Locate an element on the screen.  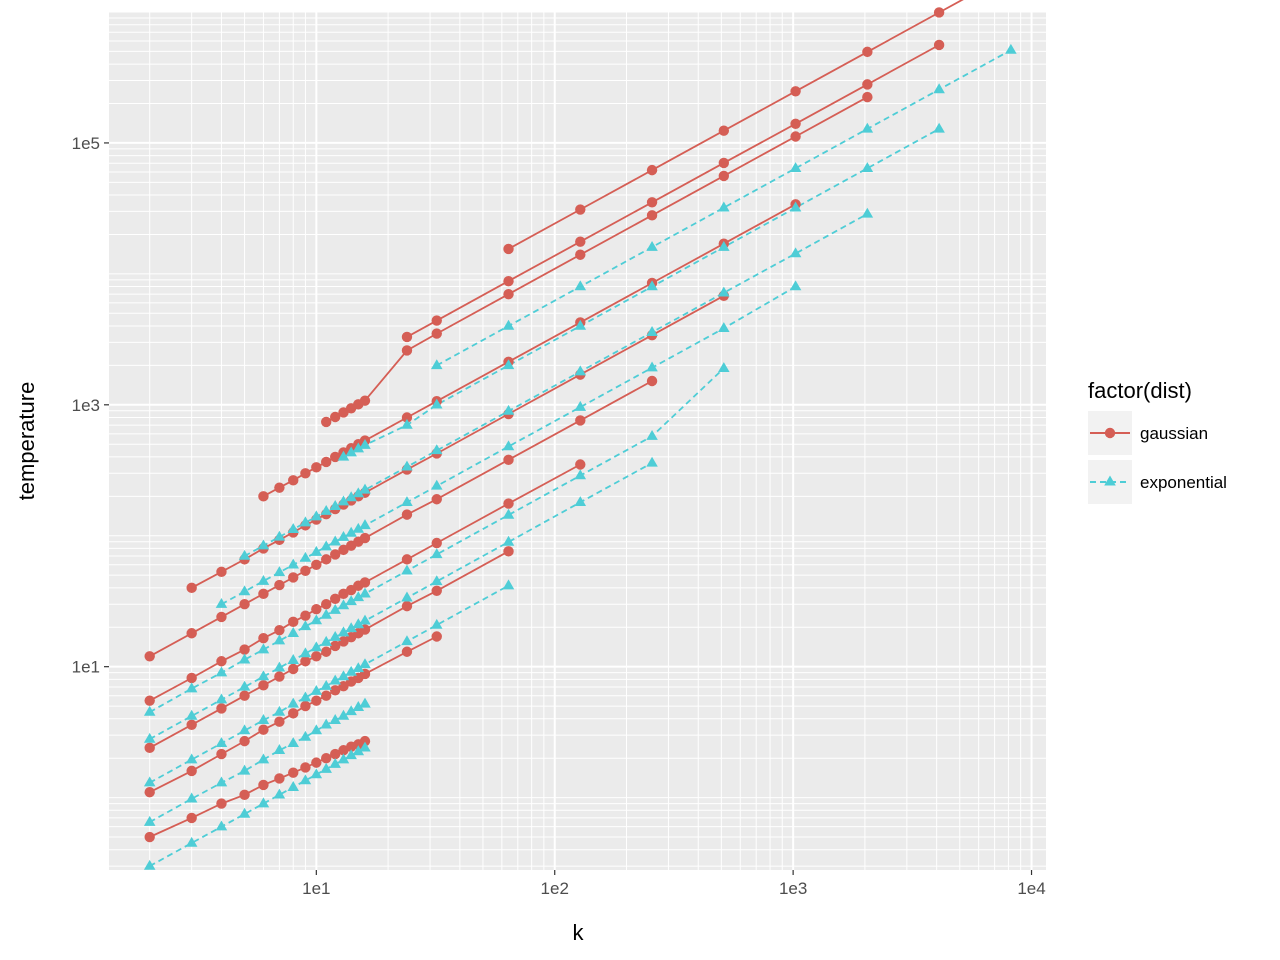
x-tick-label: 1e4 is located at coordinates (1031, 888).